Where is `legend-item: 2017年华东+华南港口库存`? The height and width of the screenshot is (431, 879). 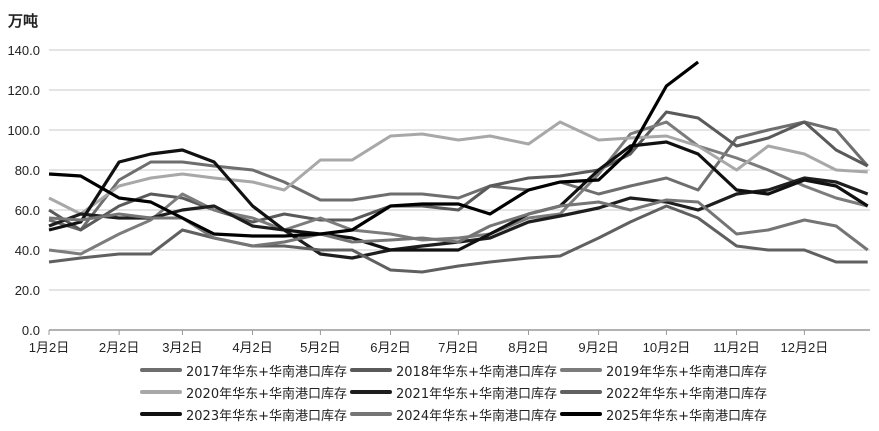 legend-item: 2017年华东+华南港口库存 is located at coordinates (245, 370).